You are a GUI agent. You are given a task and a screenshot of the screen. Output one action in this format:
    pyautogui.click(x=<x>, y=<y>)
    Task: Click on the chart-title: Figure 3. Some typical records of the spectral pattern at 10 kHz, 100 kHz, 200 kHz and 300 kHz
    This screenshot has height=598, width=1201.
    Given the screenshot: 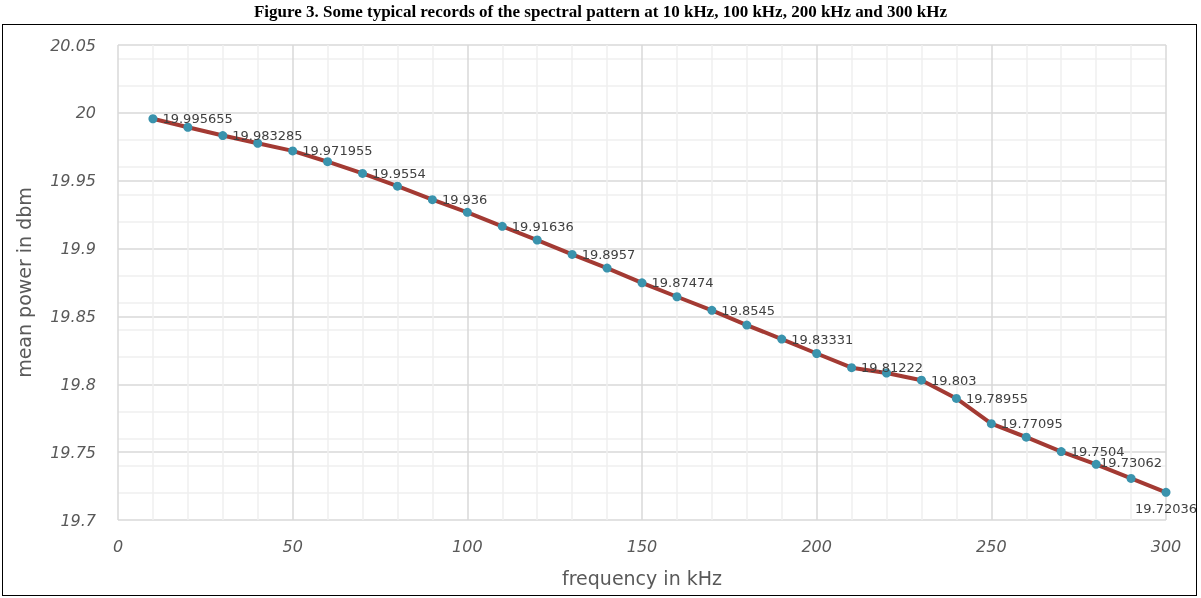 What is the action you would take?
    pyautogui.click(x=600, y=12)
    